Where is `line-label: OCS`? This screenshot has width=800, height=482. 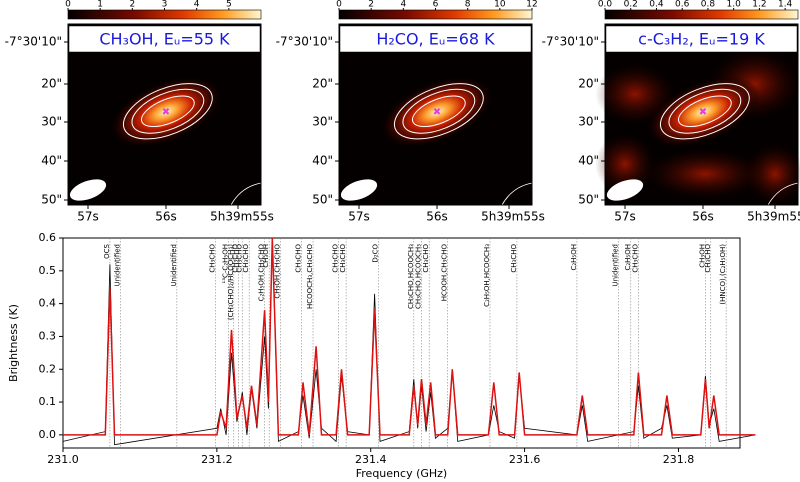 line-label: OCS is located at coordinates (107, 250).